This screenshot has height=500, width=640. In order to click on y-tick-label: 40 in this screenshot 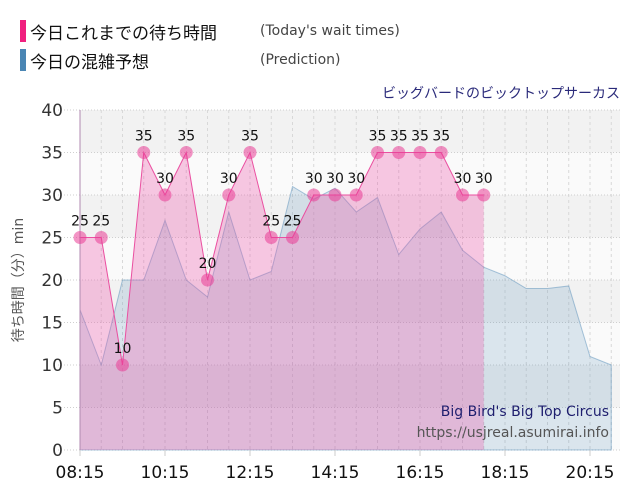, I will do `click(52, 111)`.